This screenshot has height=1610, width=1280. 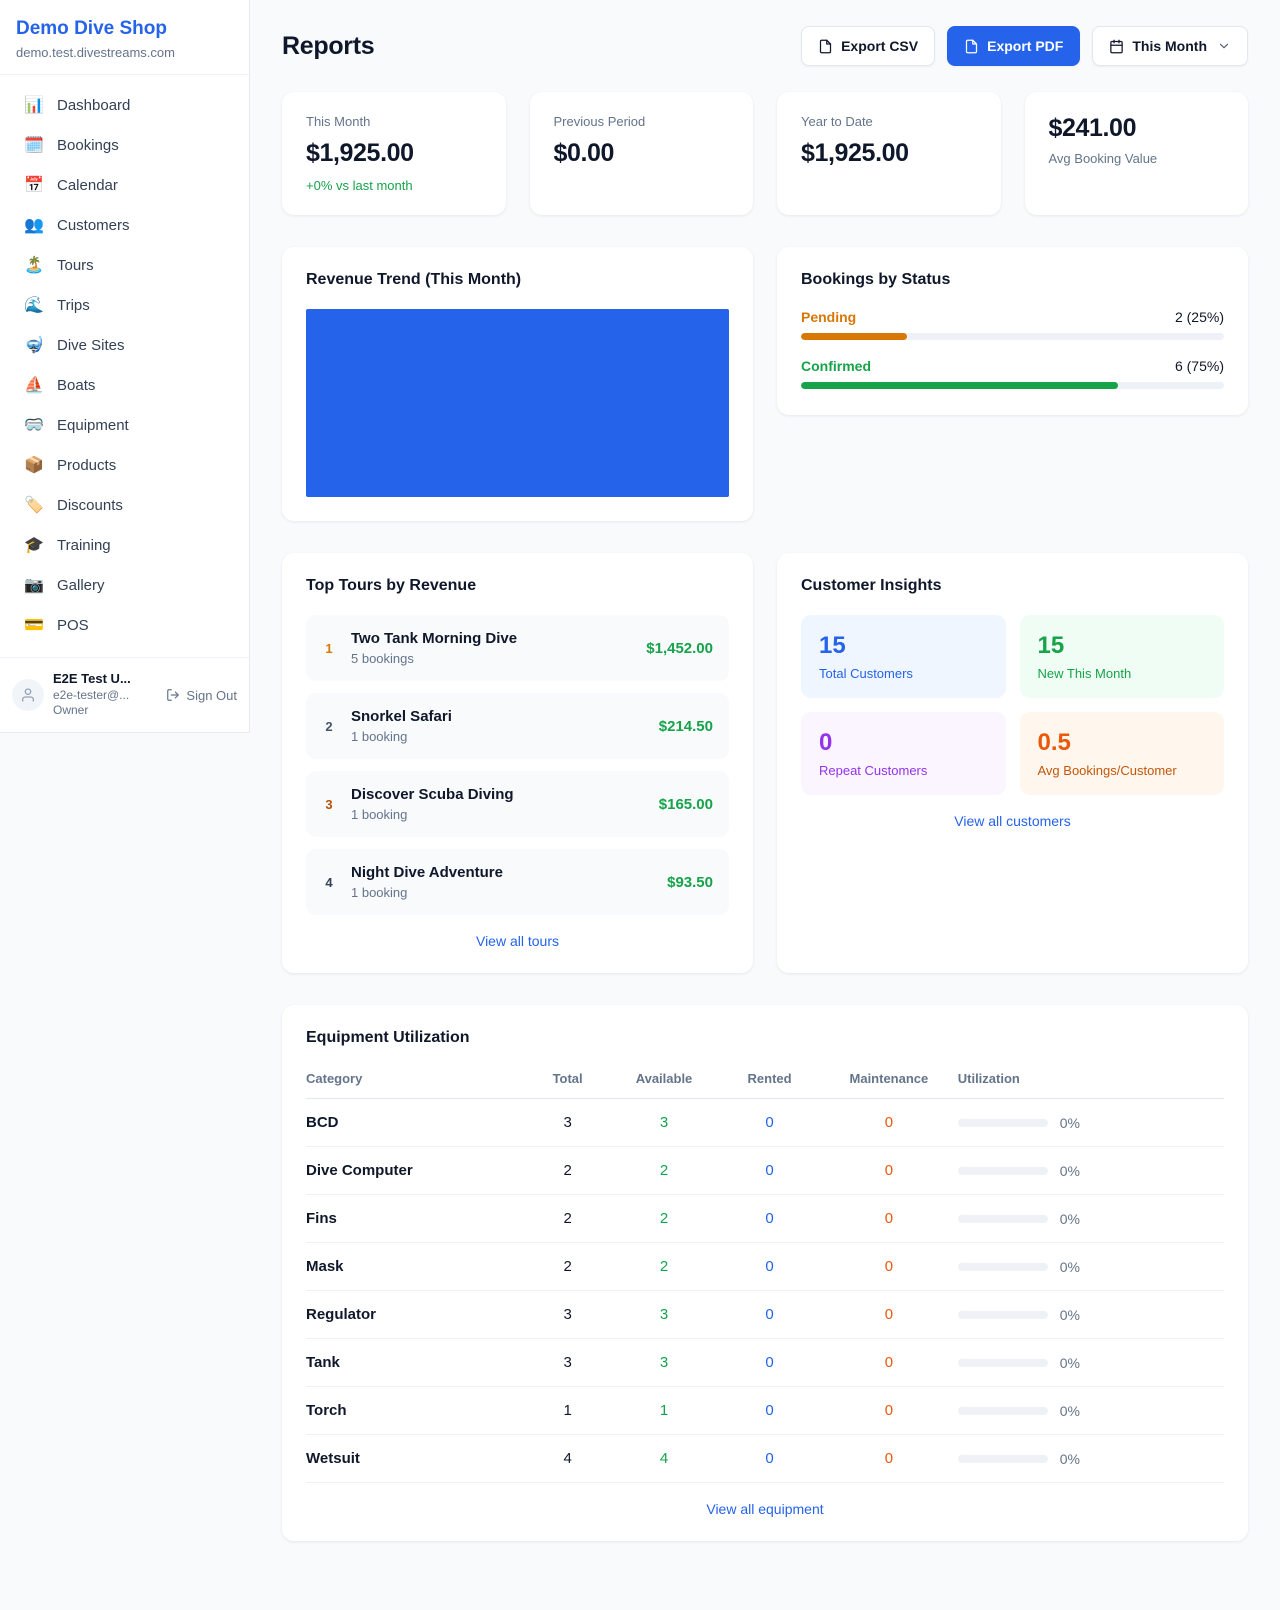 I want to click on chevron-down-icon, so click(x=1224, y=46).